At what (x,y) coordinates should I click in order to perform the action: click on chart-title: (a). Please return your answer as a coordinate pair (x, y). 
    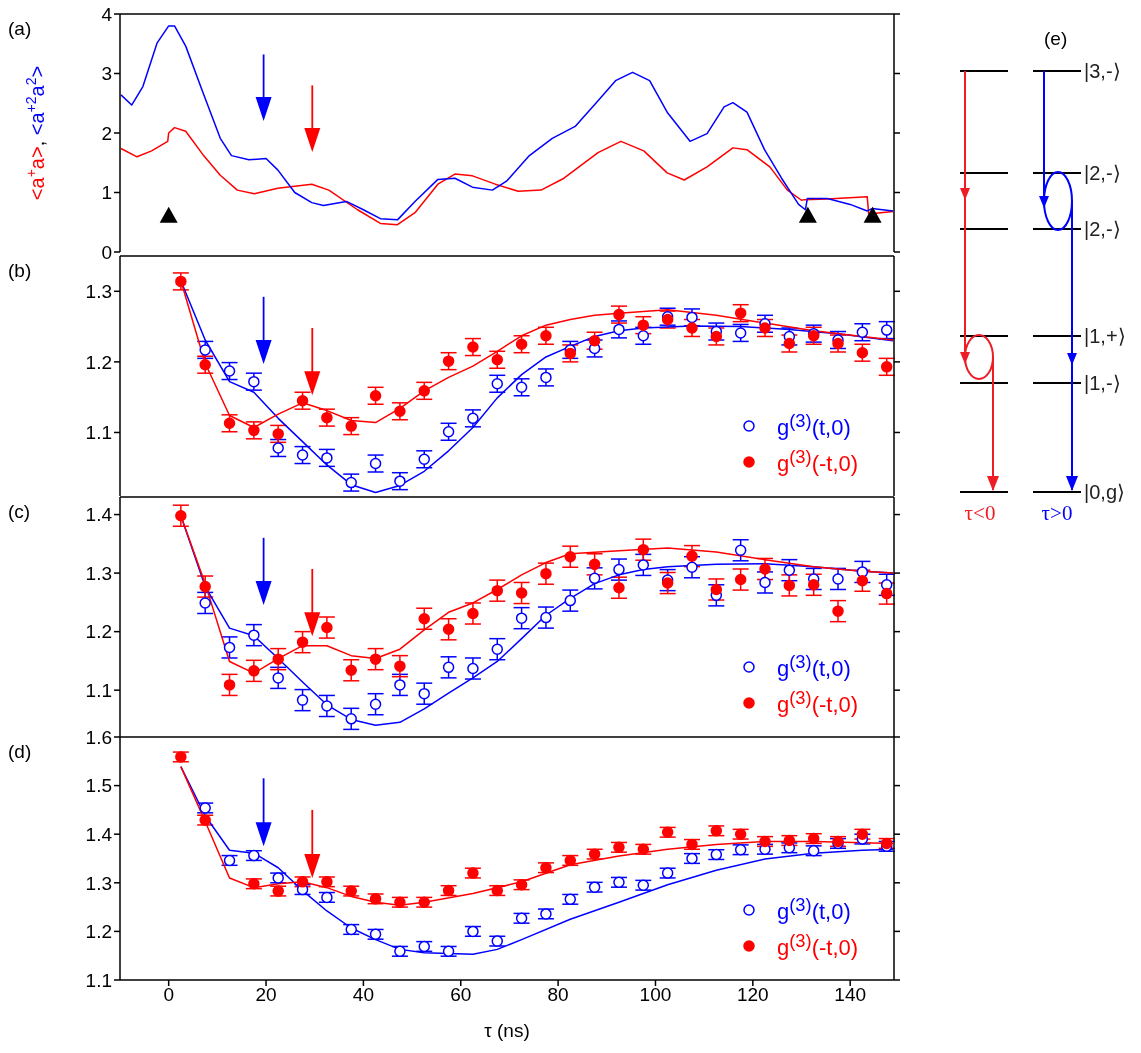
    Looking at the image, I should click on (20, 29).